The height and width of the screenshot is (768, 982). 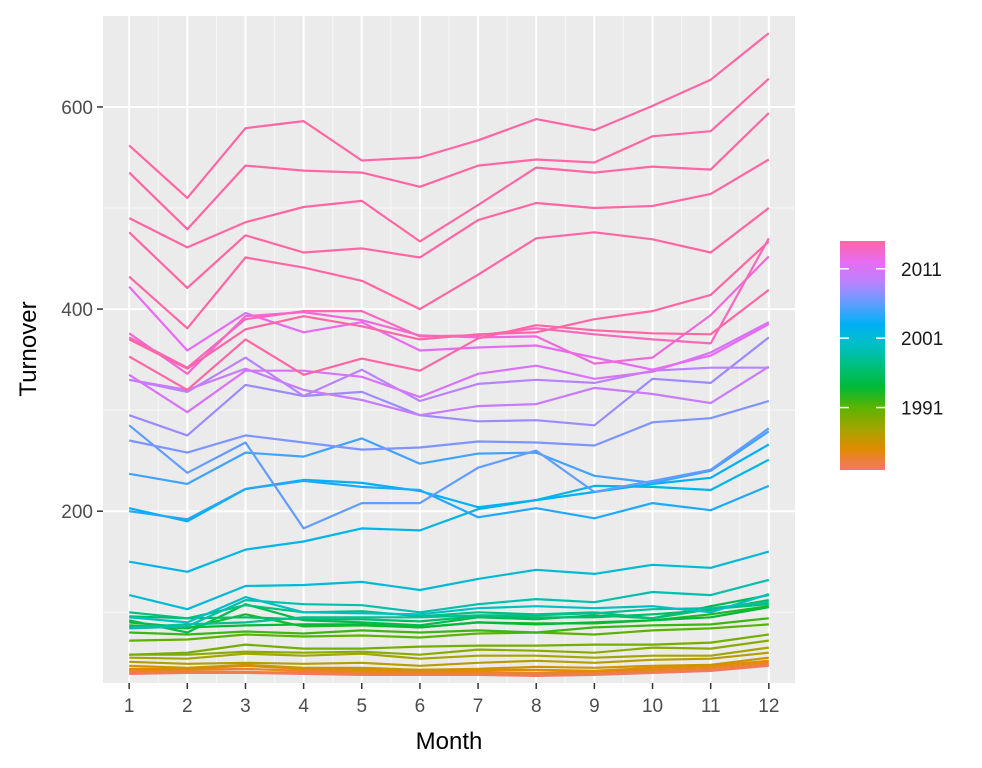 I want to click on x-axis: 1 2 3 4 5 6 7 8 9 10 11 12, so click(x=451, y=700).